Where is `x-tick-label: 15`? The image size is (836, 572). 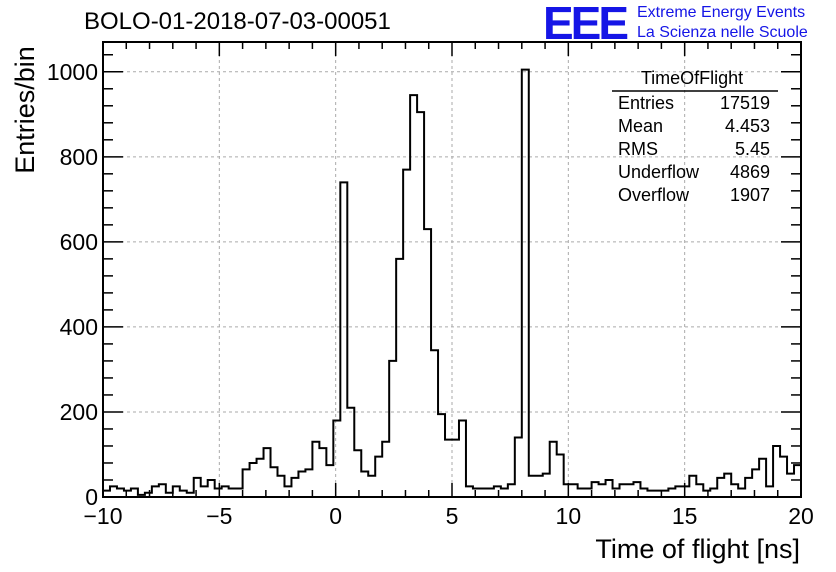
x-tick-label: 15 is located at coordinates (685, 516).